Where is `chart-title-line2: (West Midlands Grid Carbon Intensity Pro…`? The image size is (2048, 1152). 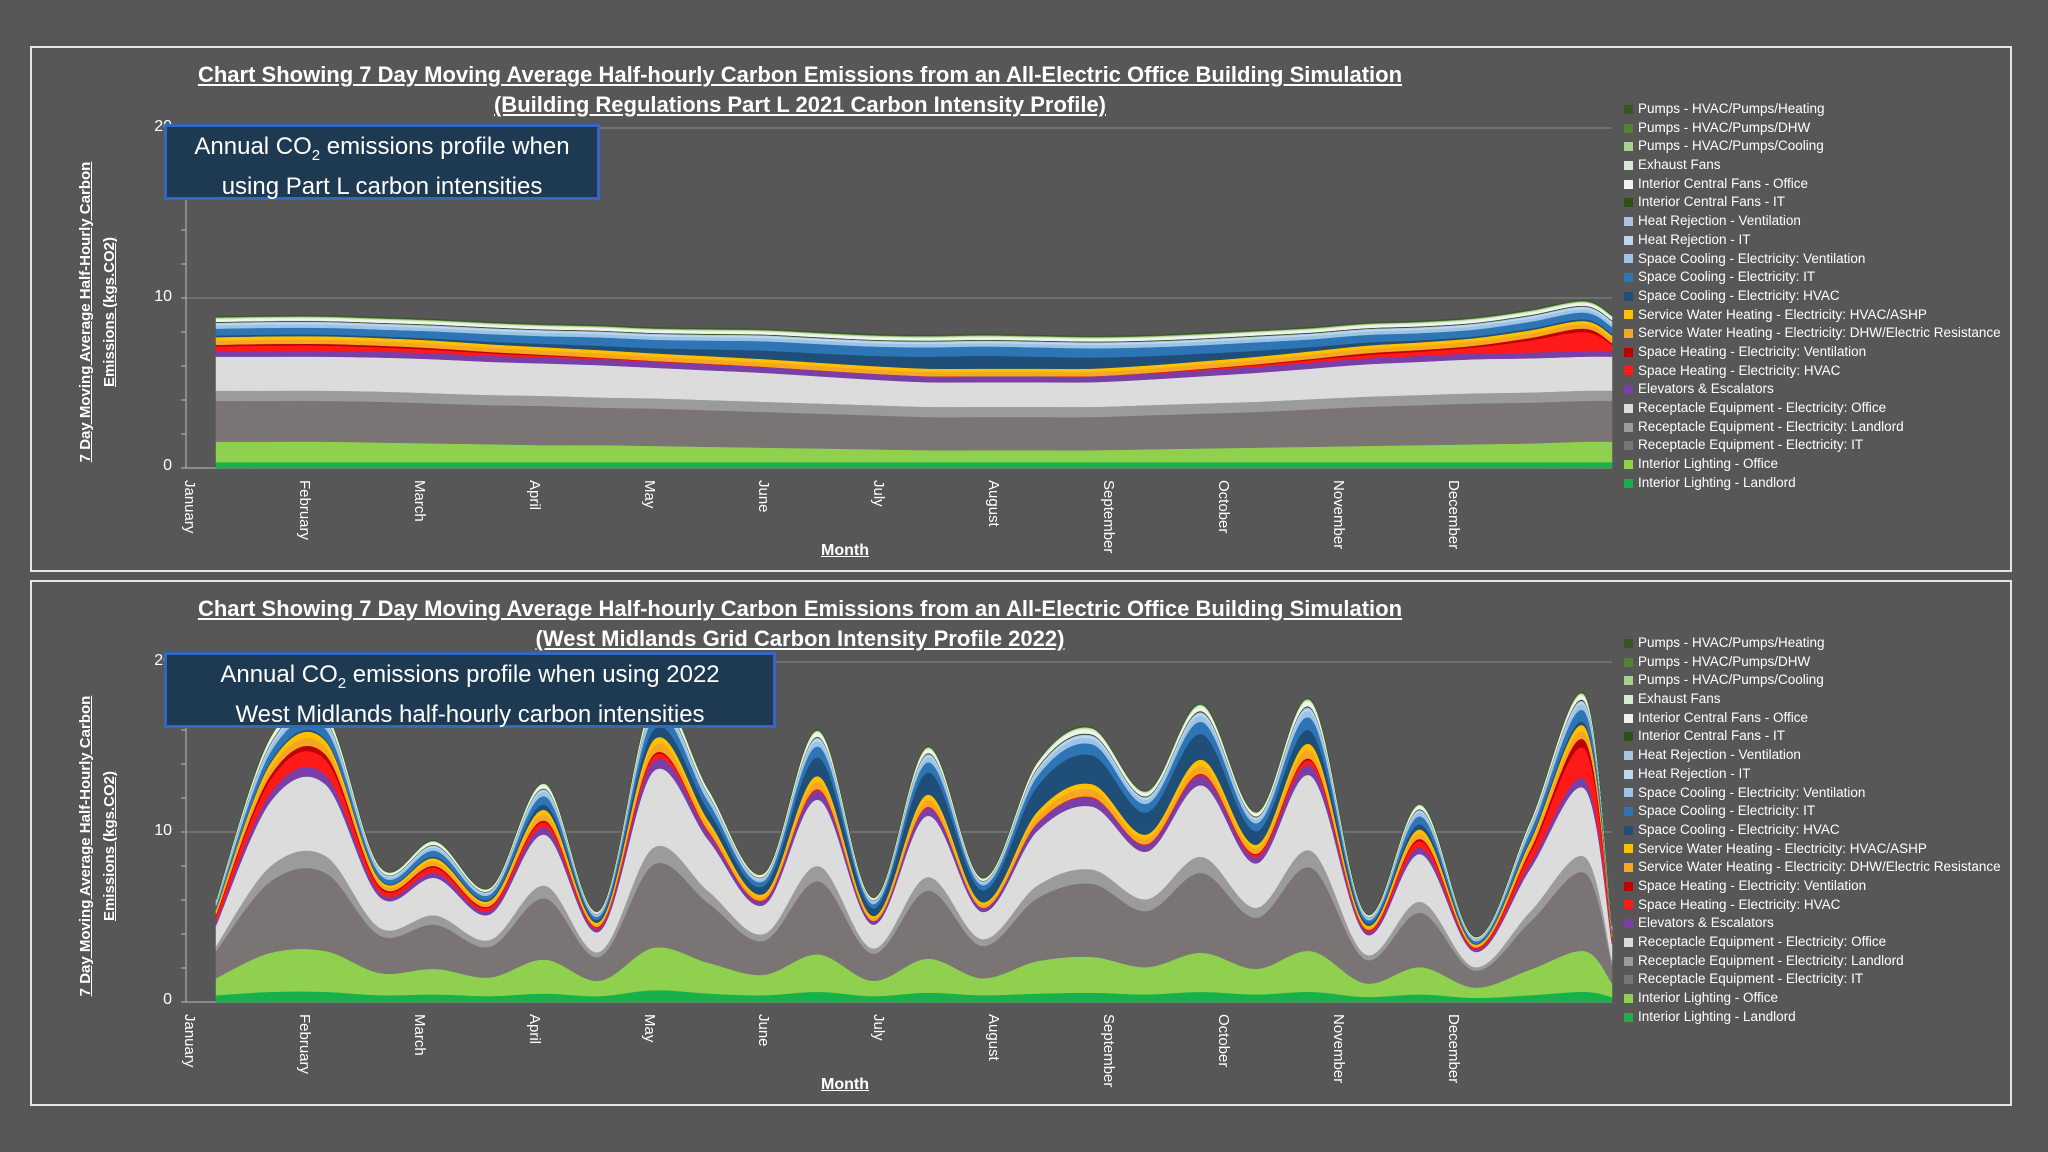
chart-title-line2: (West Midlands Grid Carbon Intensity Pro… is located at coordinates (800, 638).